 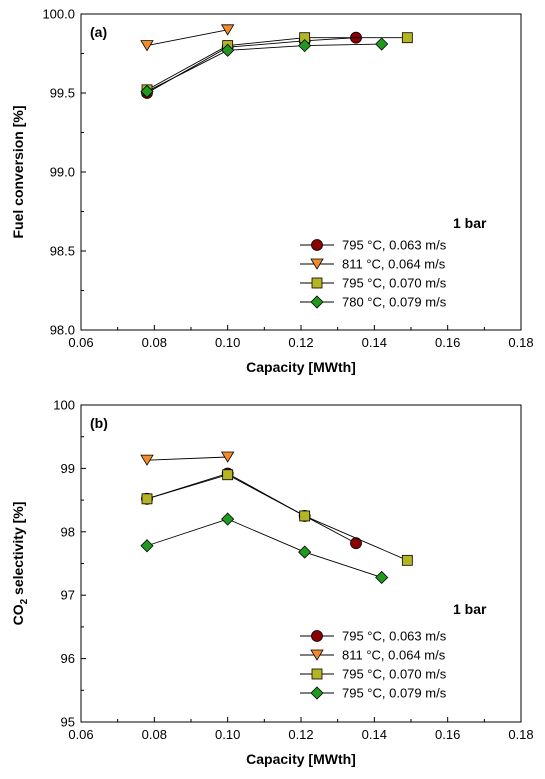 What do you see at coordinates (98, 32) in the screenshot?
I see `panel-label: (a)` at bounding box center [98, 32].